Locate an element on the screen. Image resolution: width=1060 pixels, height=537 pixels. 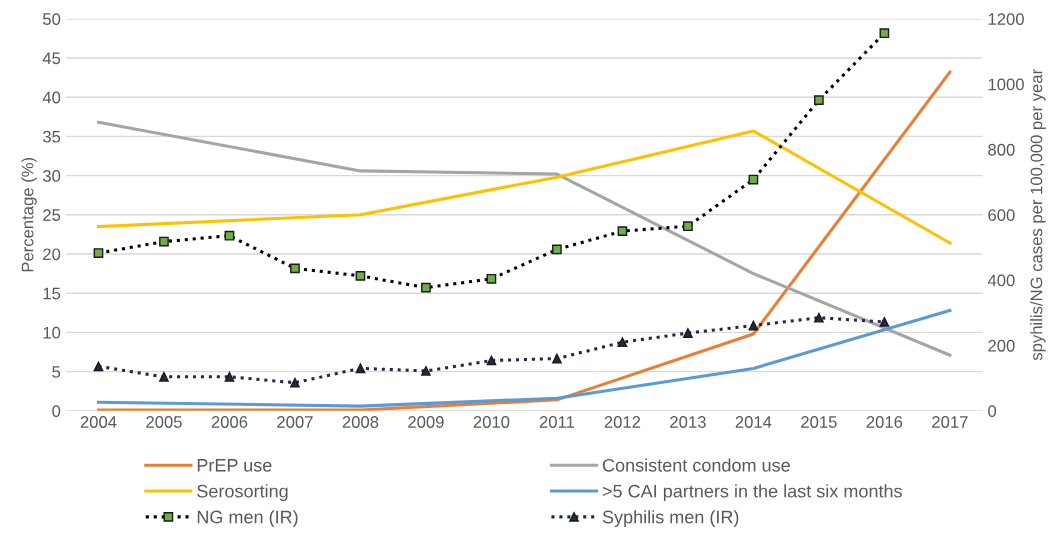
y2-axis-title: spyhilis/NG cases per 100,000 per year is located at coordinates (1038, 215).